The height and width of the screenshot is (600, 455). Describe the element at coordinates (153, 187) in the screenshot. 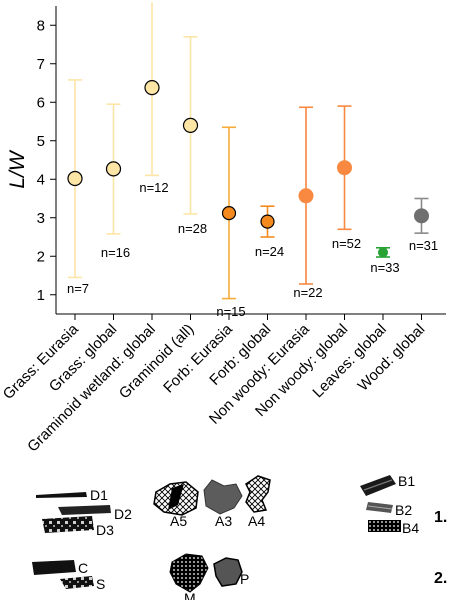

I see `n-label: n=12` at that location.